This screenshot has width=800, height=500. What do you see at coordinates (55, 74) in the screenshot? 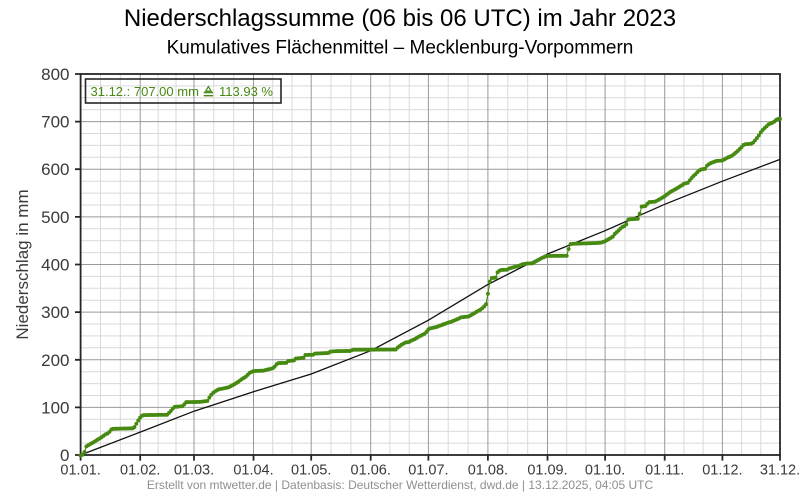
I see `svg-text: 800` at bounding box center [55, 74].